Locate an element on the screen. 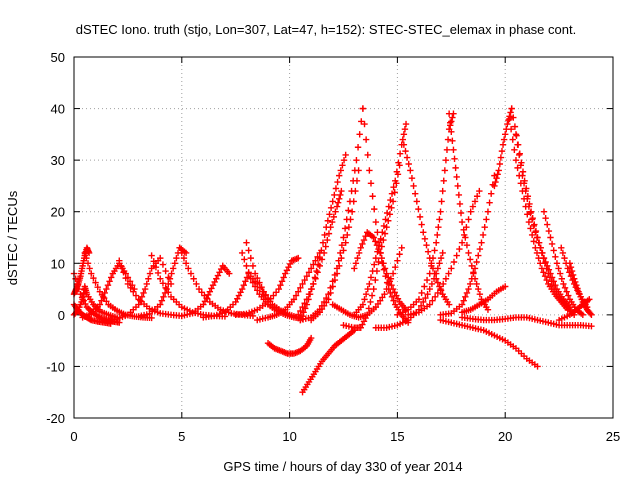  x-tick-label: 0 is located at coordinates (73, 436).